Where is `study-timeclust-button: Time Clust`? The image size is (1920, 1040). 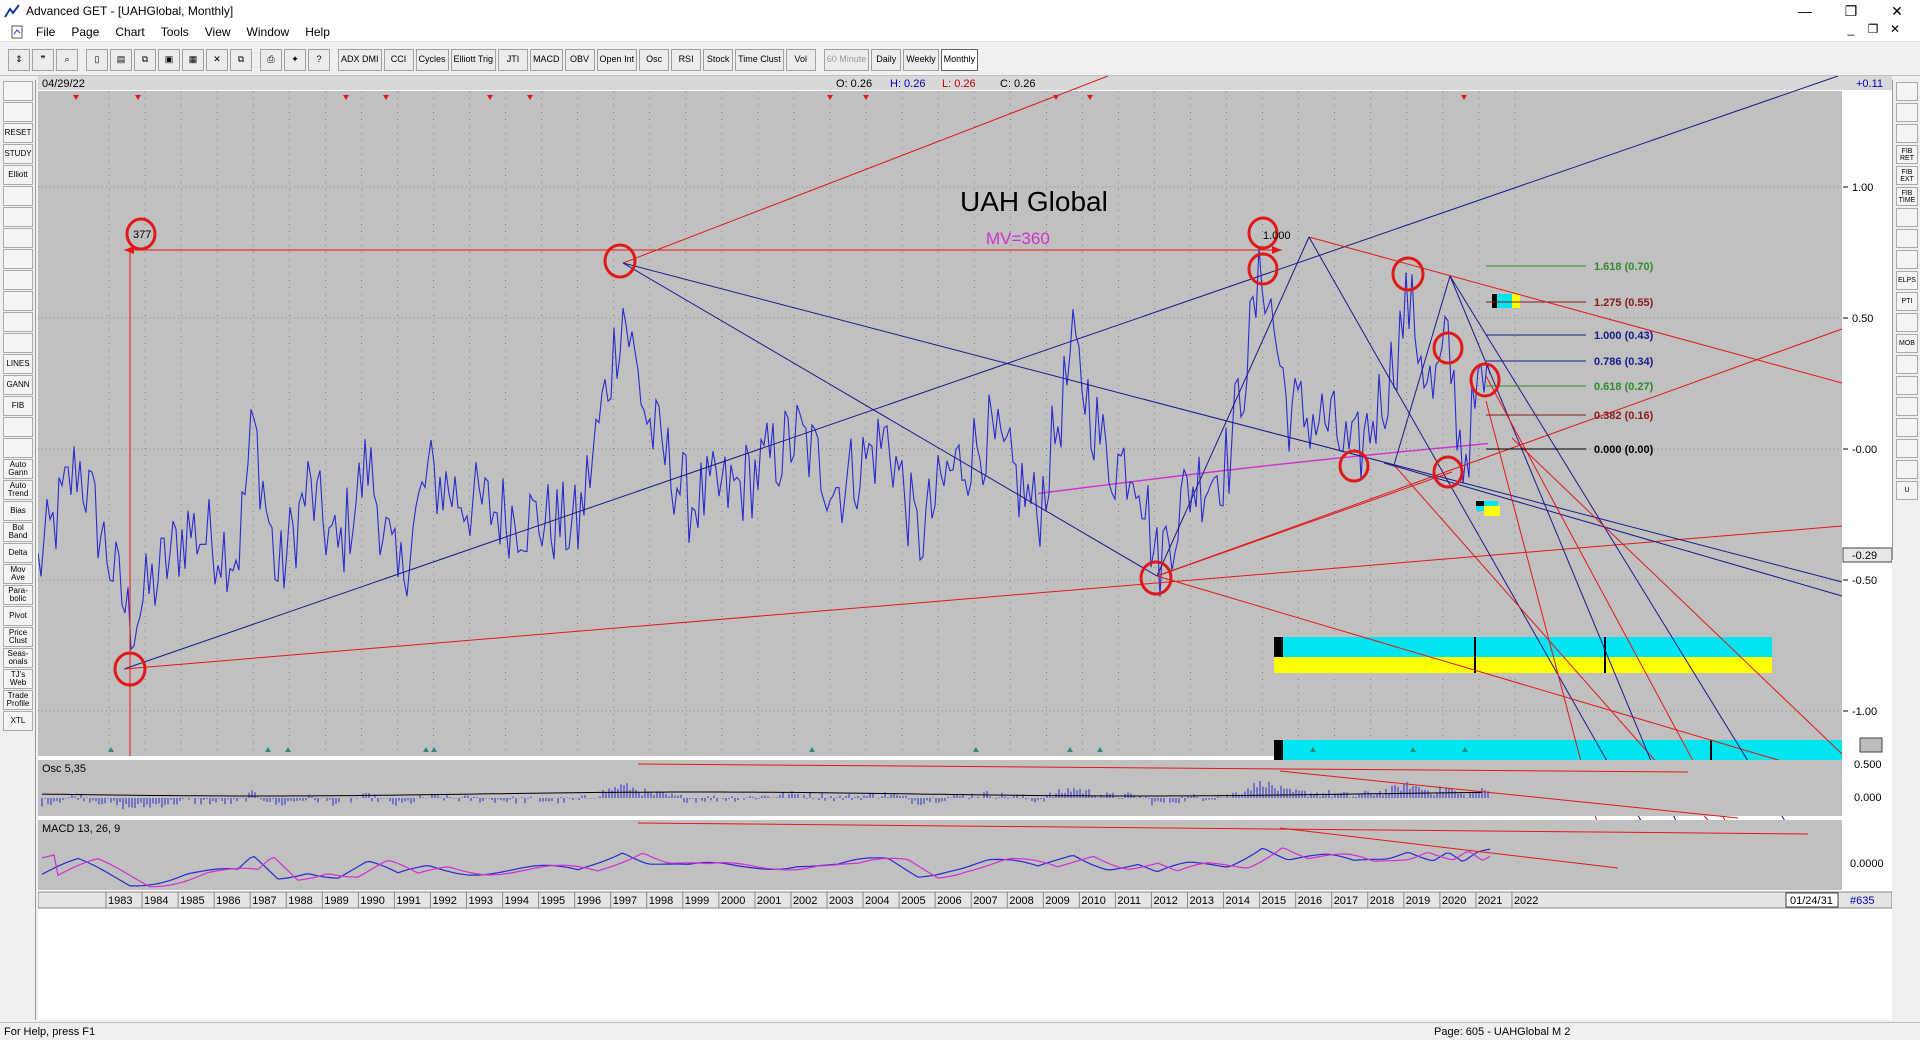 study-timeclust-button: Time Clust is located at coordinates (759, 59).